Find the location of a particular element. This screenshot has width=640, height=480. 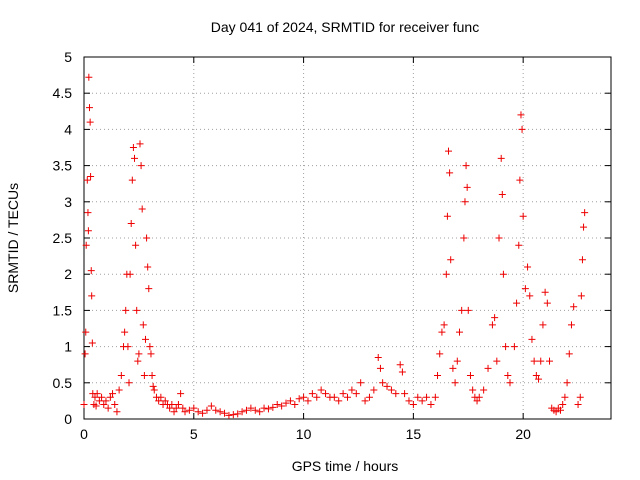

x-tick-label: 10 is located at coordinates (304, 434).